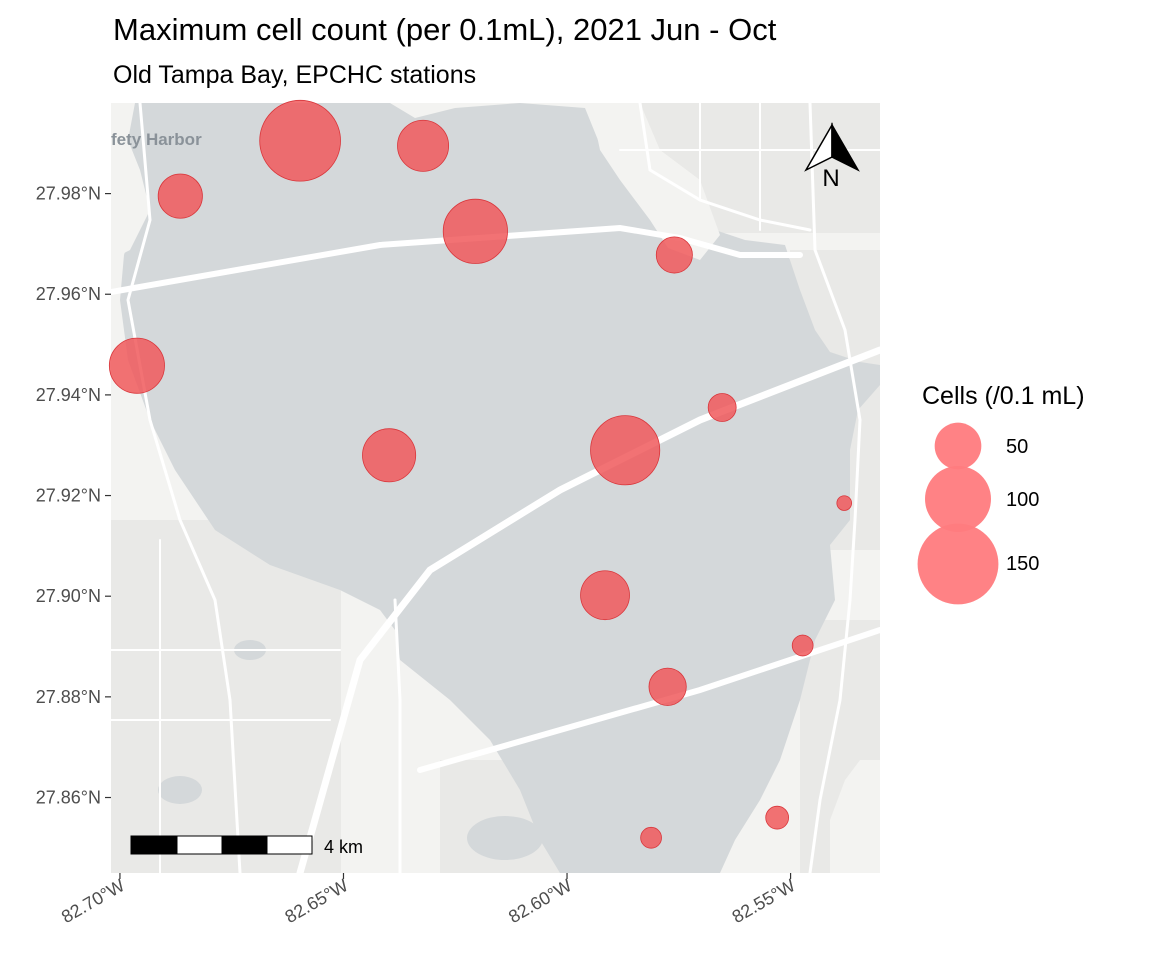 The height and width of the screenshot is (960, 1152). I want to click on coastal-road-west, so click(184, 488).